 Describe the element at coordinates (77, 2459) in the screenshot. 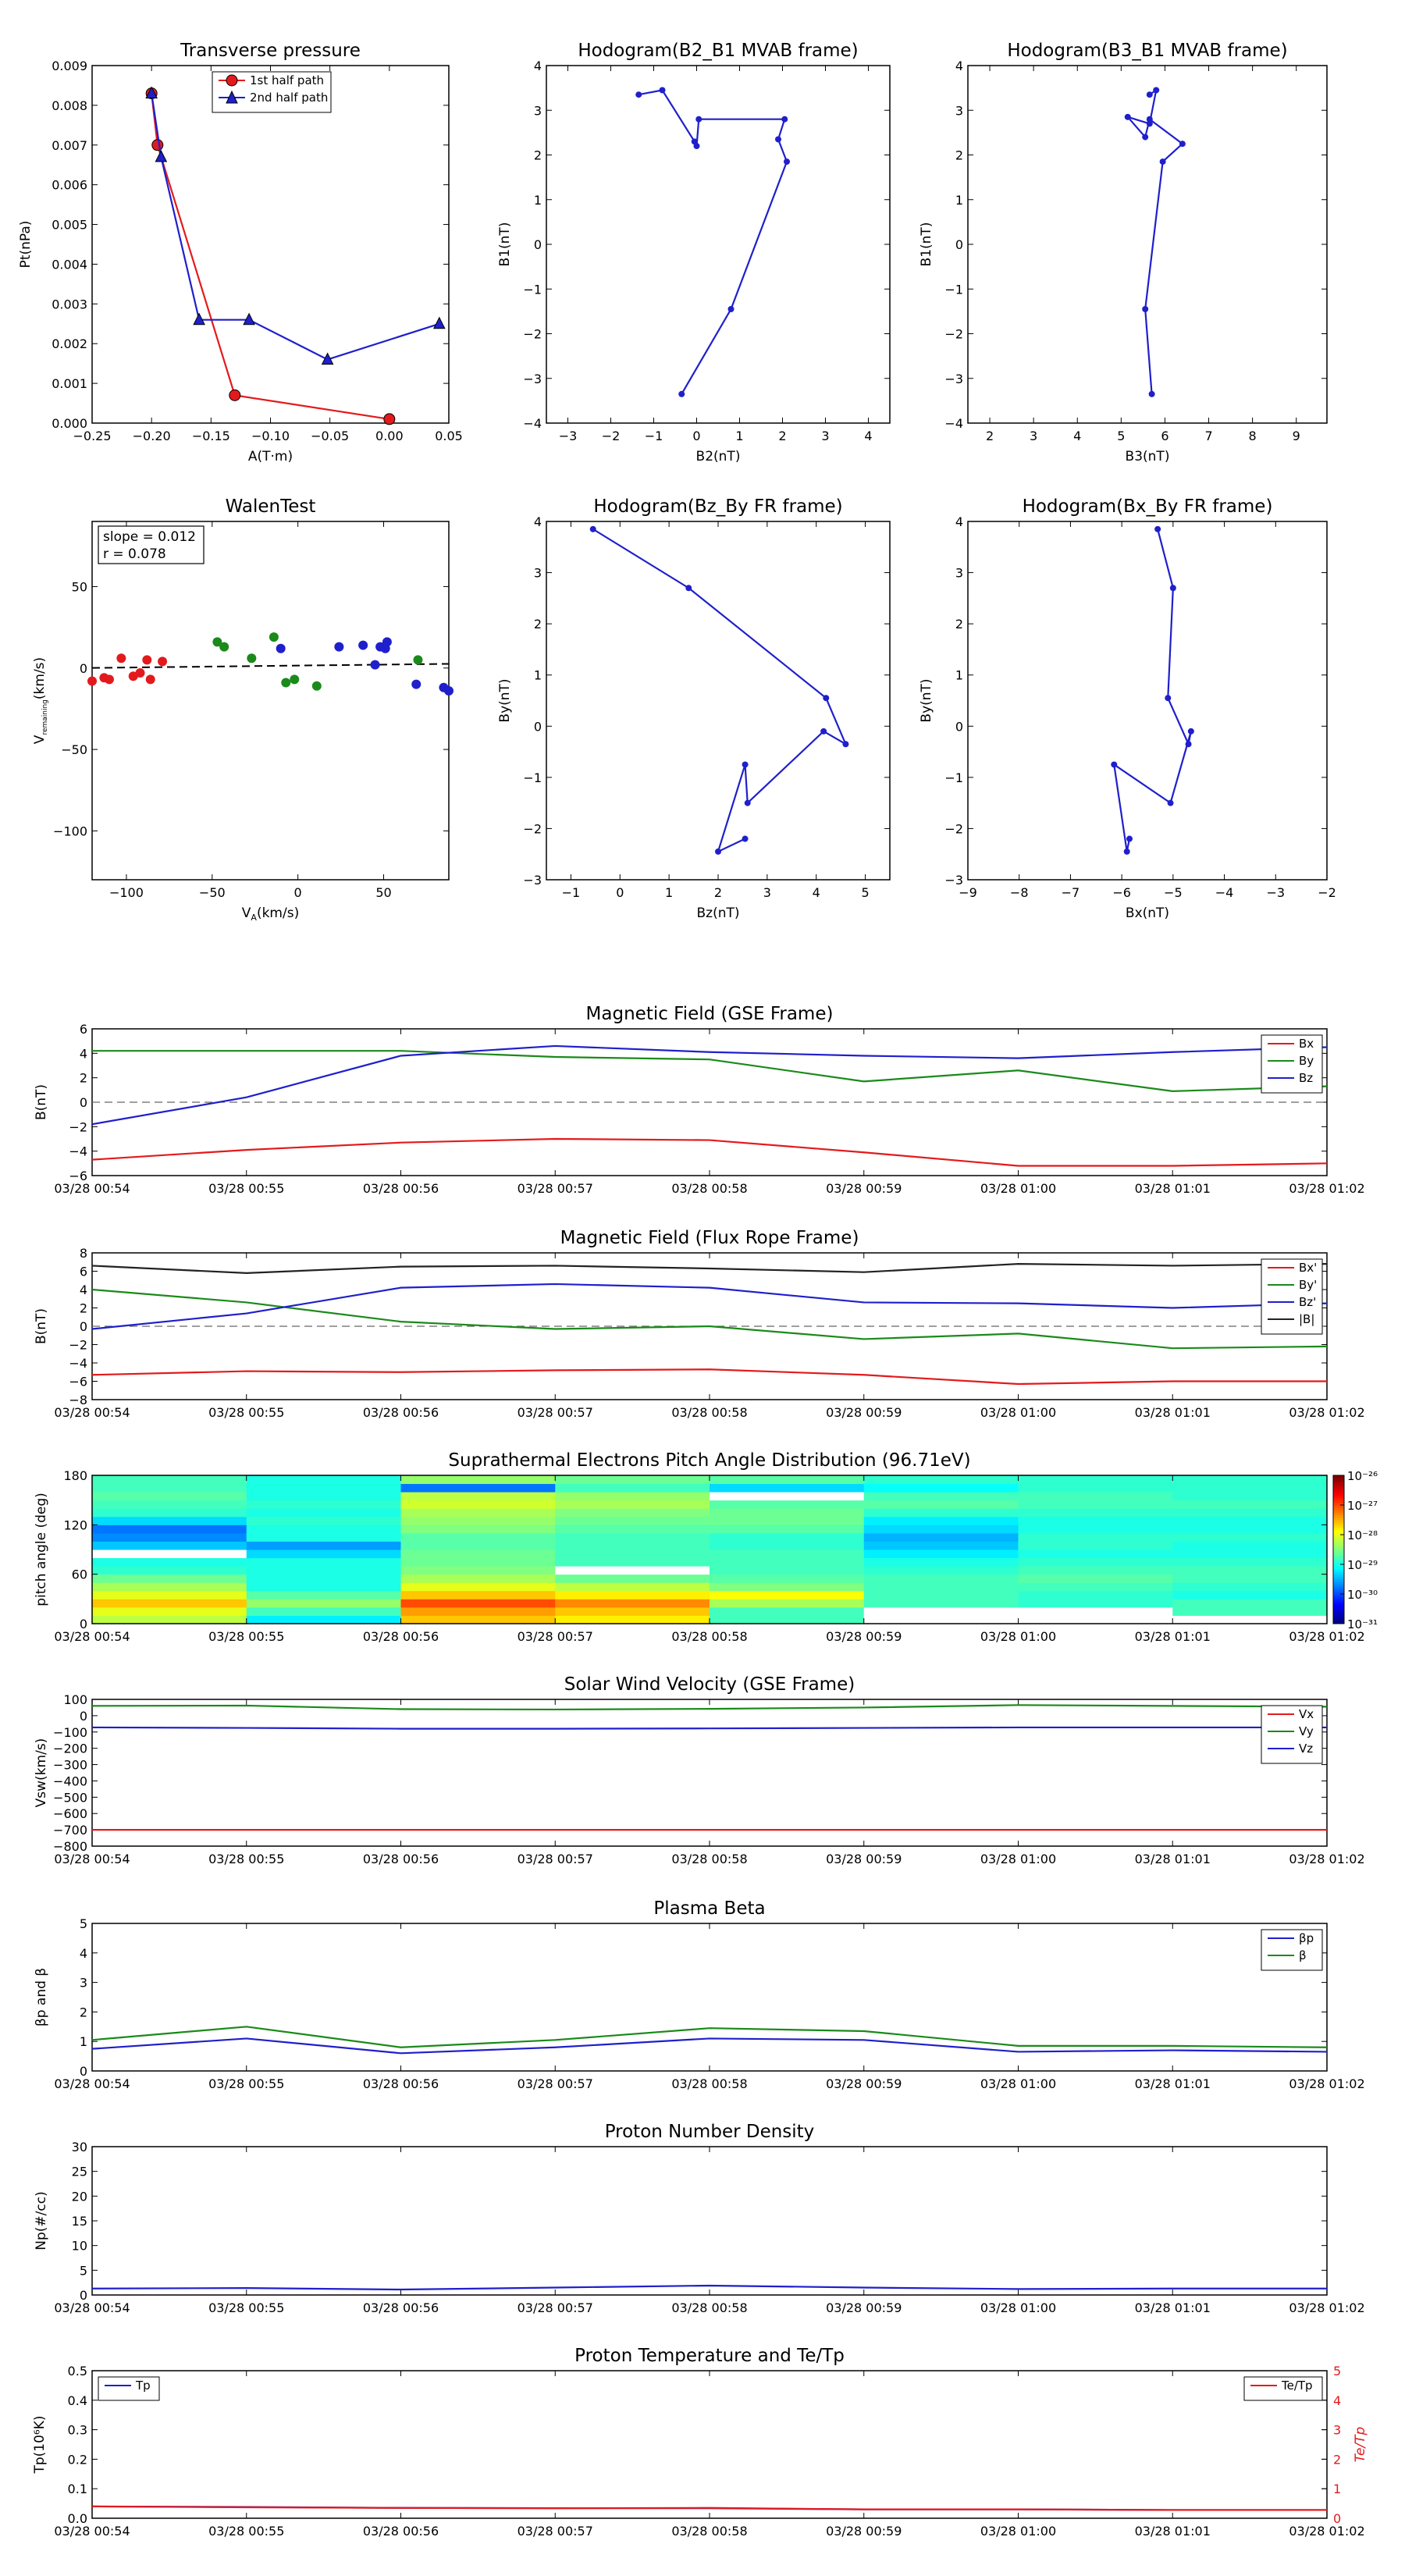

I see `y-tick-label: 0.2` at that location.